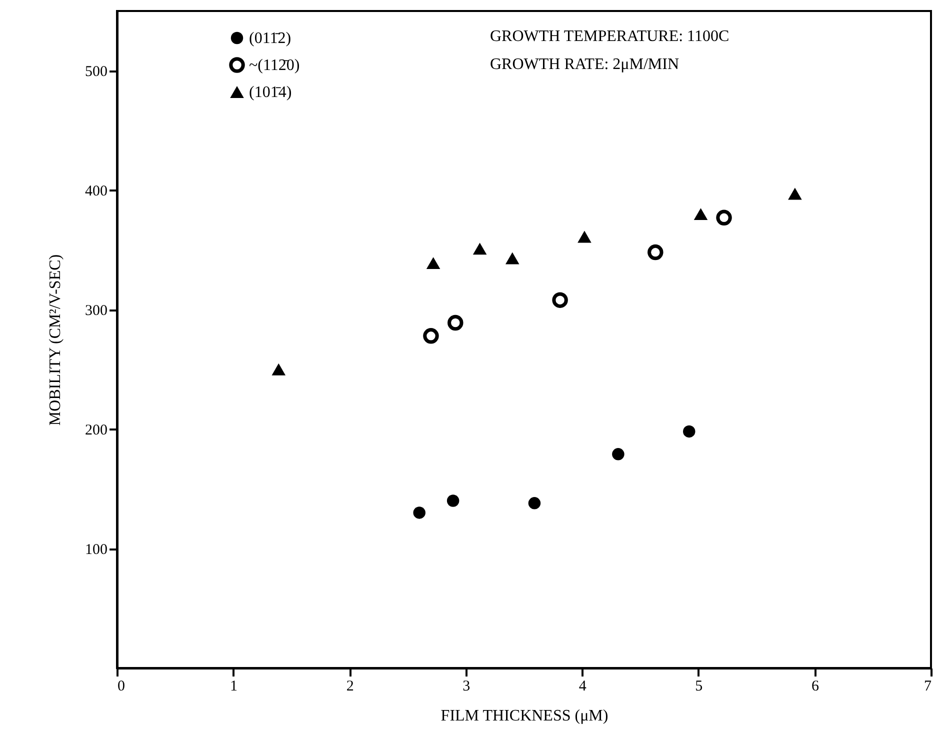 The height and width of the screenshot is (737, 933). I want to click on y-tick-label: 500, so click(96, 72).